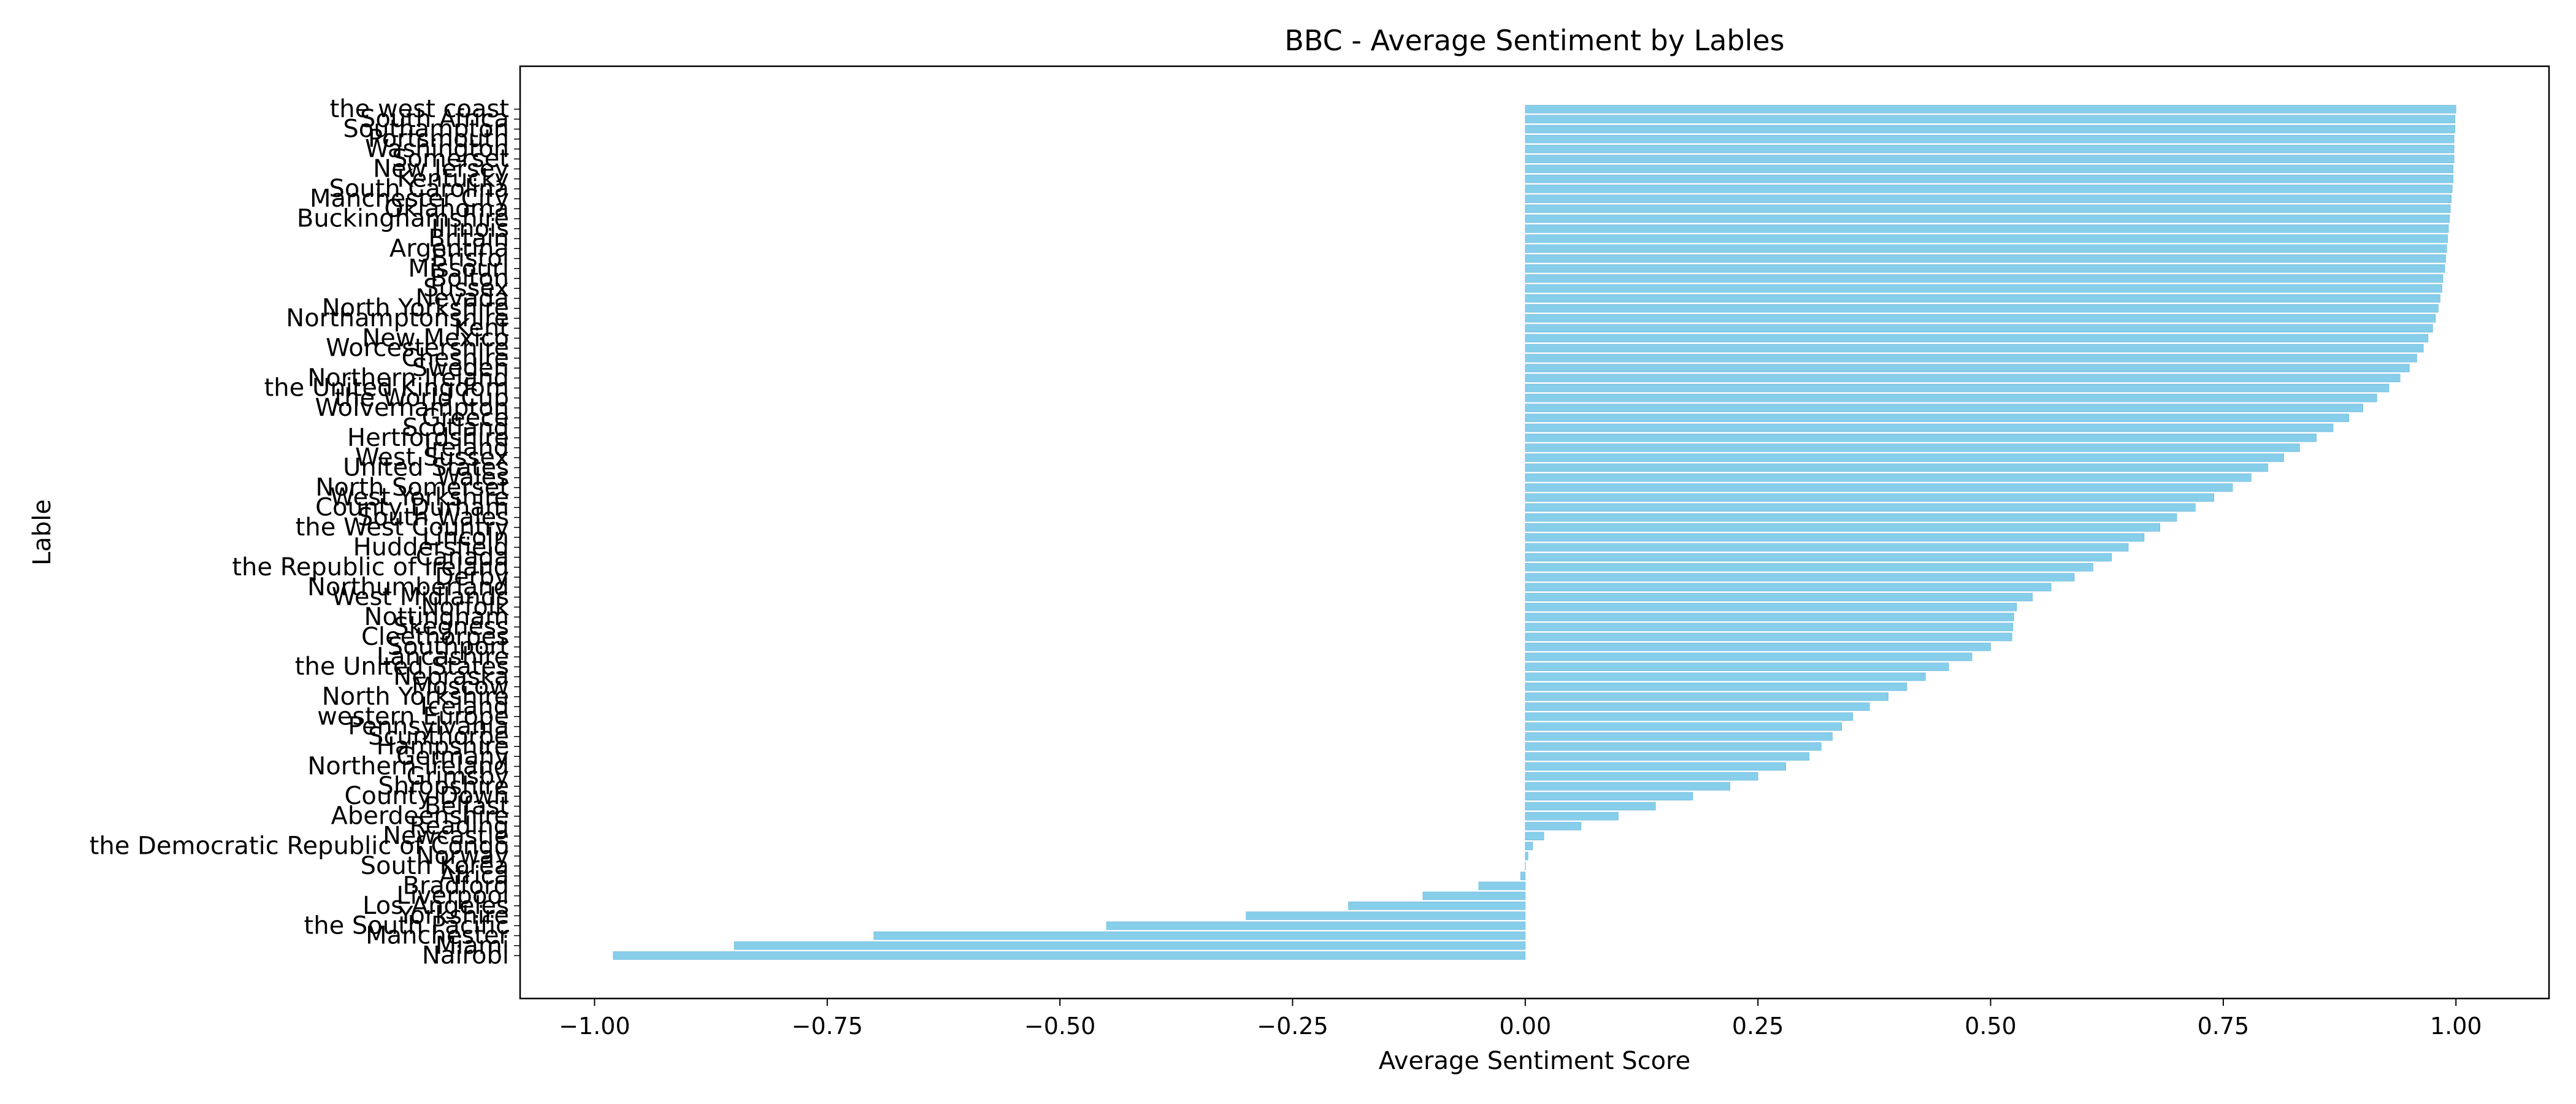  What do you see at coordinates (2456, 1026) in the screenshot?
I see `x-tick-label: 1.00` at bounding box center [2456, 1026].